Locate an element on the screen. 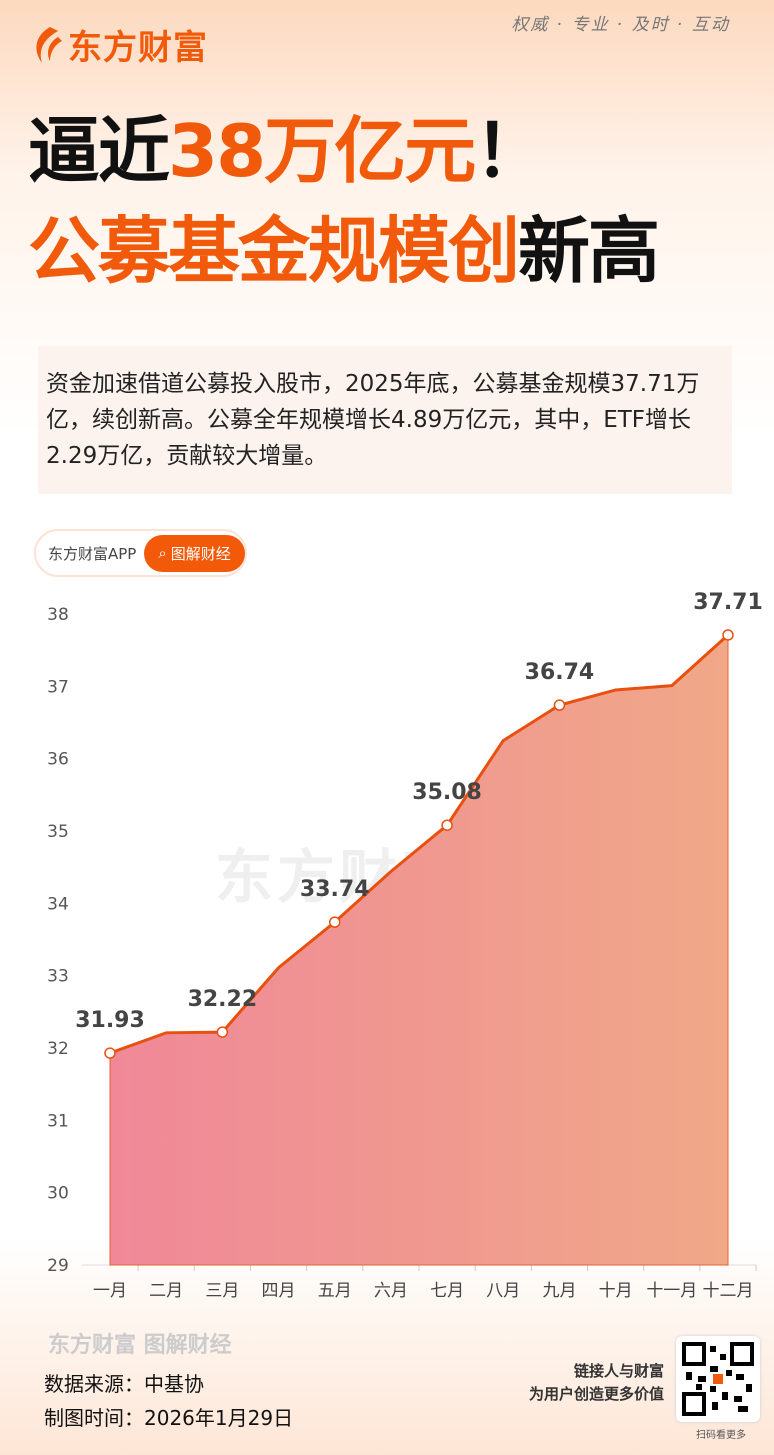 The image size is (774, 1455). brand-name: 东方财富 is located at coordinates (138, 48).